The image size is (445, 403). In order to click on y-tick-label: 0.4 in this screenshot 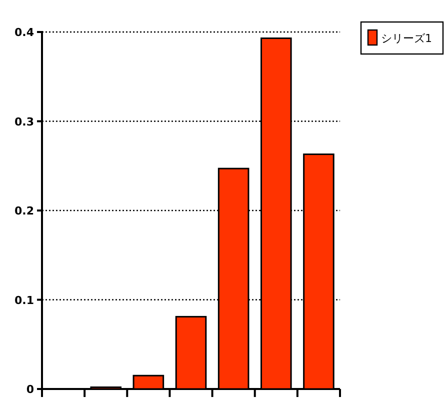, I will do `click(24, 32)`.